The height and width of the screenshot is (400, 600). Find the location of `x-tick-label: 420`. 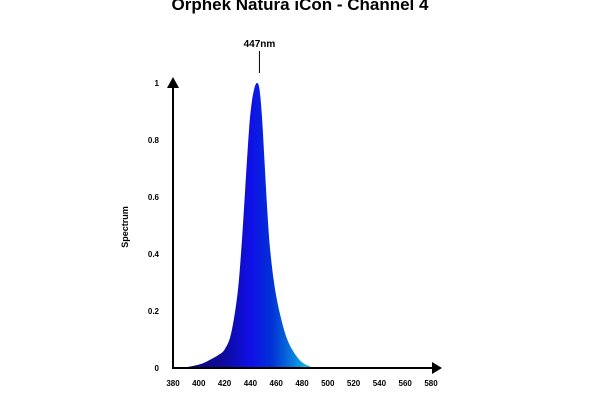

x-tick-label: 420 is located at coordinates (225, 383).